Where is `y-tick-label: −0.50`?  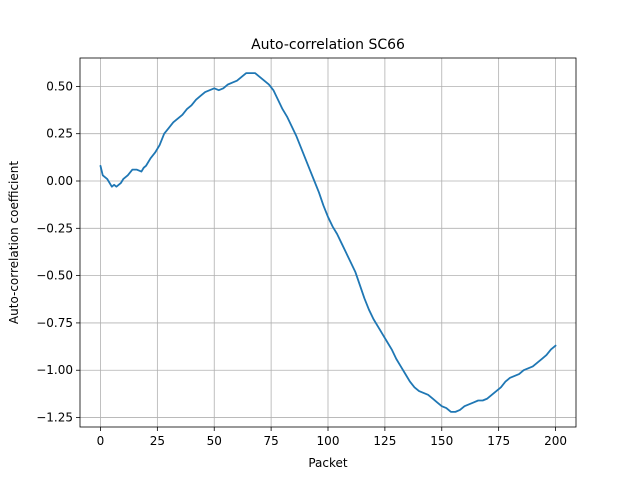 y-tick-label: −0.50 is located at coordinates (54, 276).